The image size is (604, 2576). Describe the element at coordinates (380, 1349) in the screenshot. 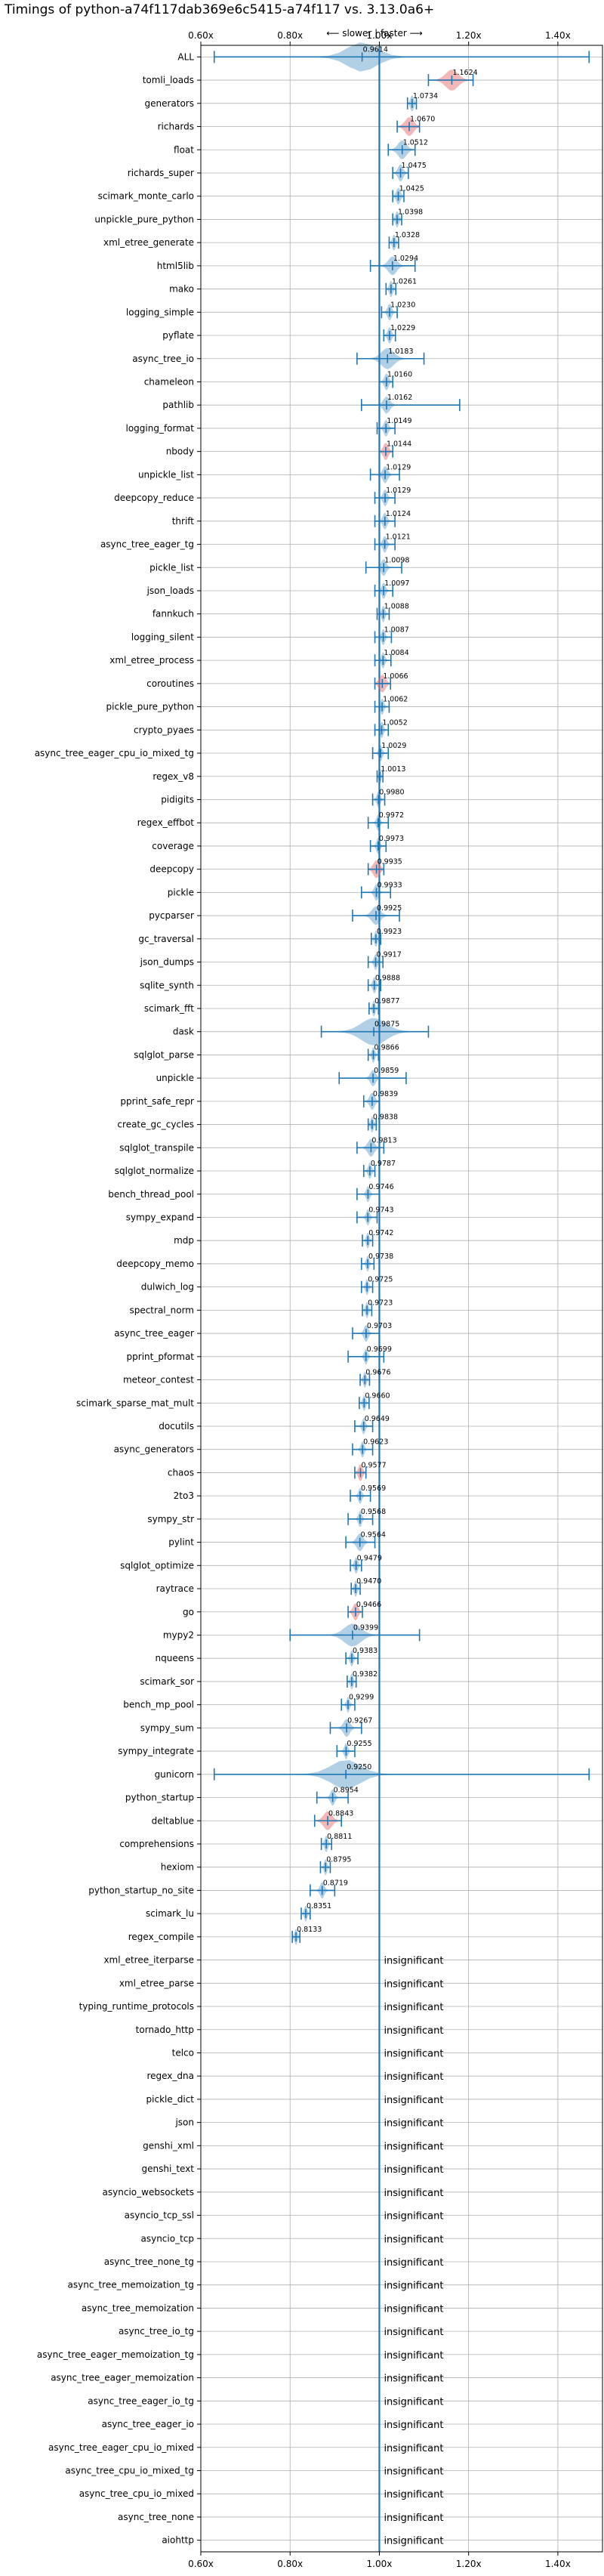

I see `value-label: 0.9699` at that location.